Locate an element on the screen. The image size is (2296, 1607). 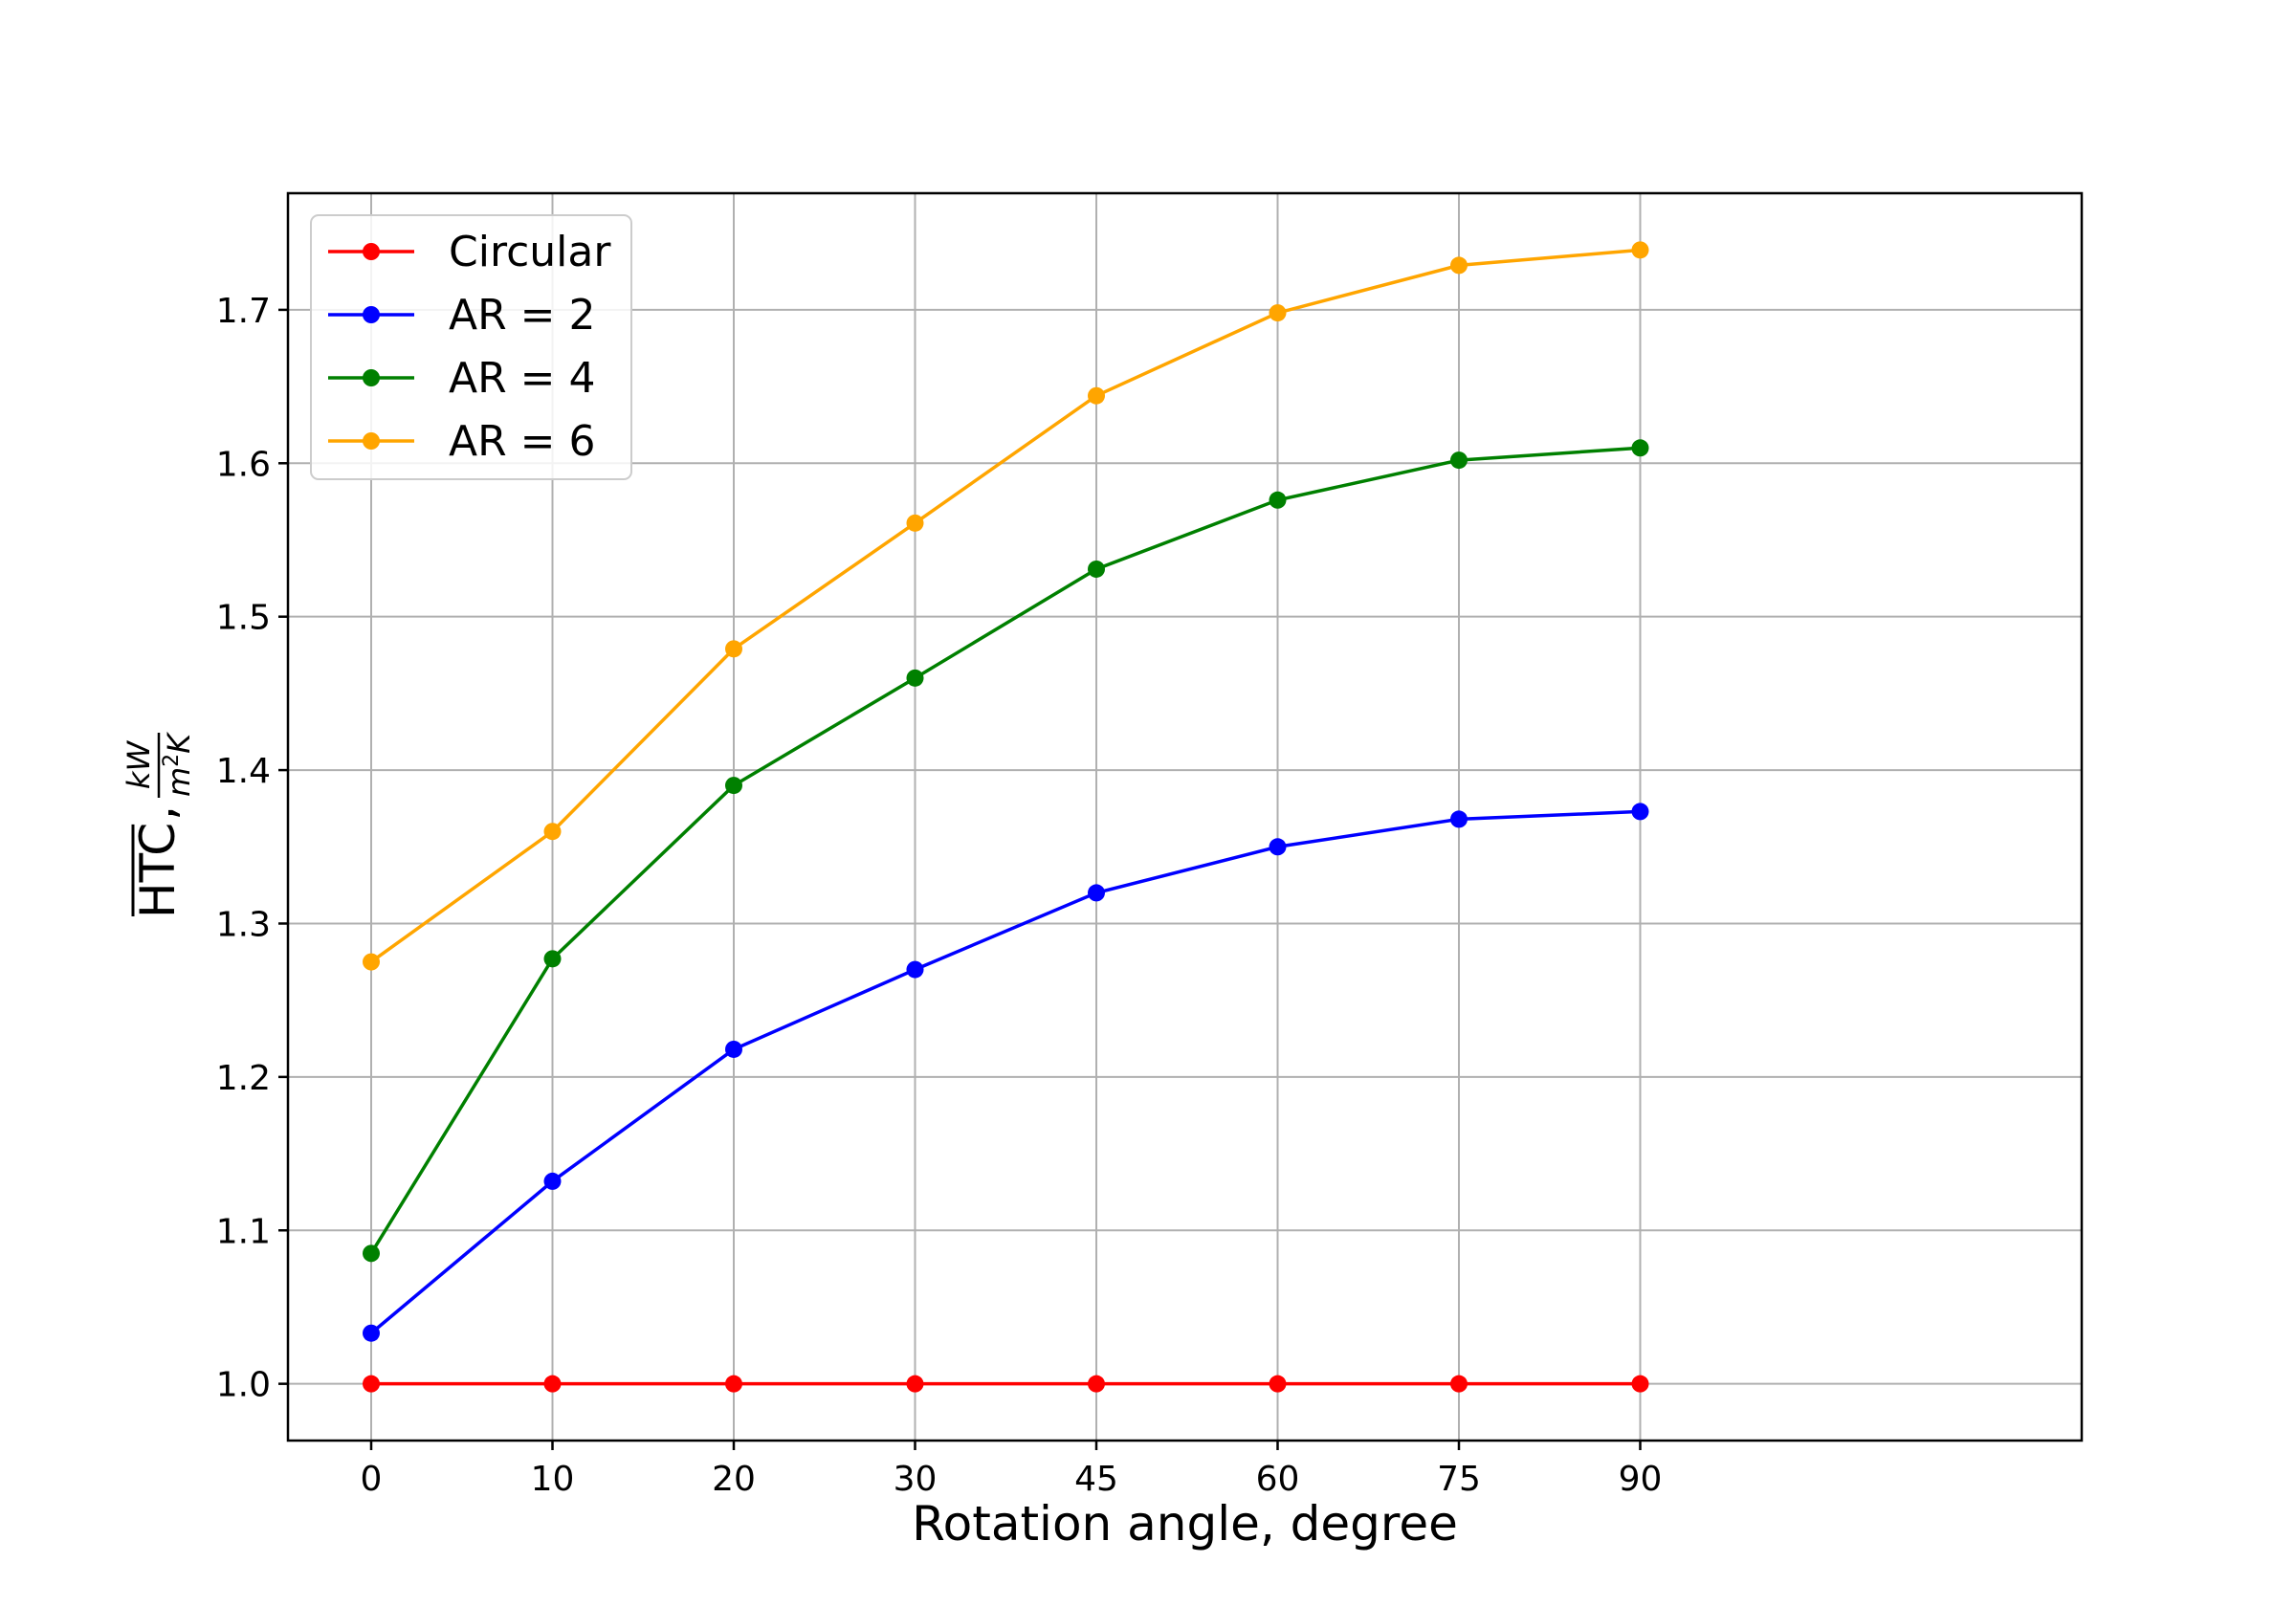
y-axis-unit-denominator-suffix: K is located at coordinates (179, 742).